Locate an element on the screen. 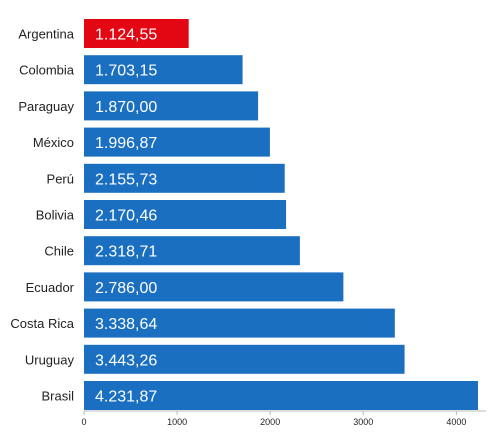 This screenshot has width=499, height=444. value-label-ecuador: 2.786,00 is located at coordinates (126, 288).